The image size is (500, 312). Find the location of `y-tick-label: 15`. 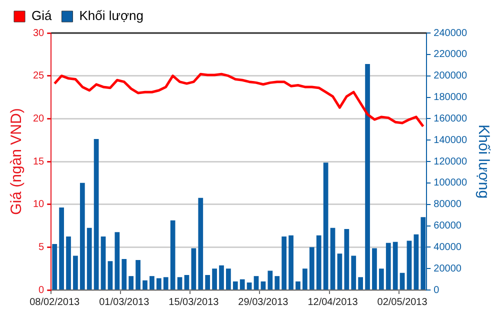

y-tick-label: 15 is located at coordinates (39, 162).